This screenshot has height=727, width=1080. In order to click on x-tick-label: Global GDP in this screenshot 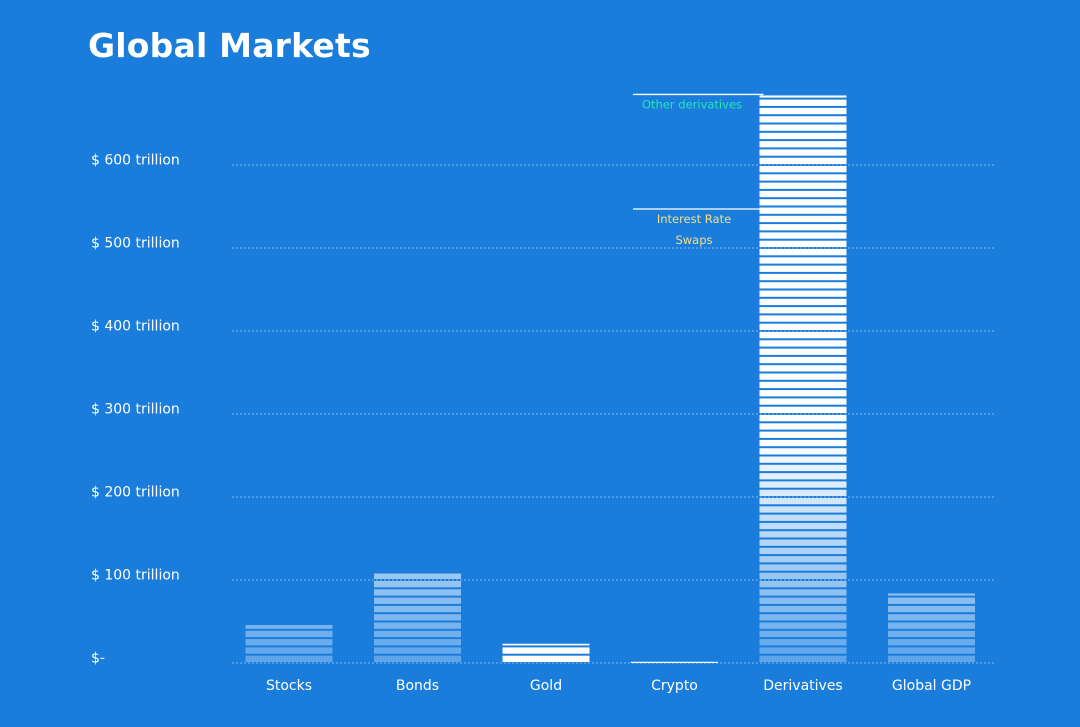, I will do `click(931, 686)`.